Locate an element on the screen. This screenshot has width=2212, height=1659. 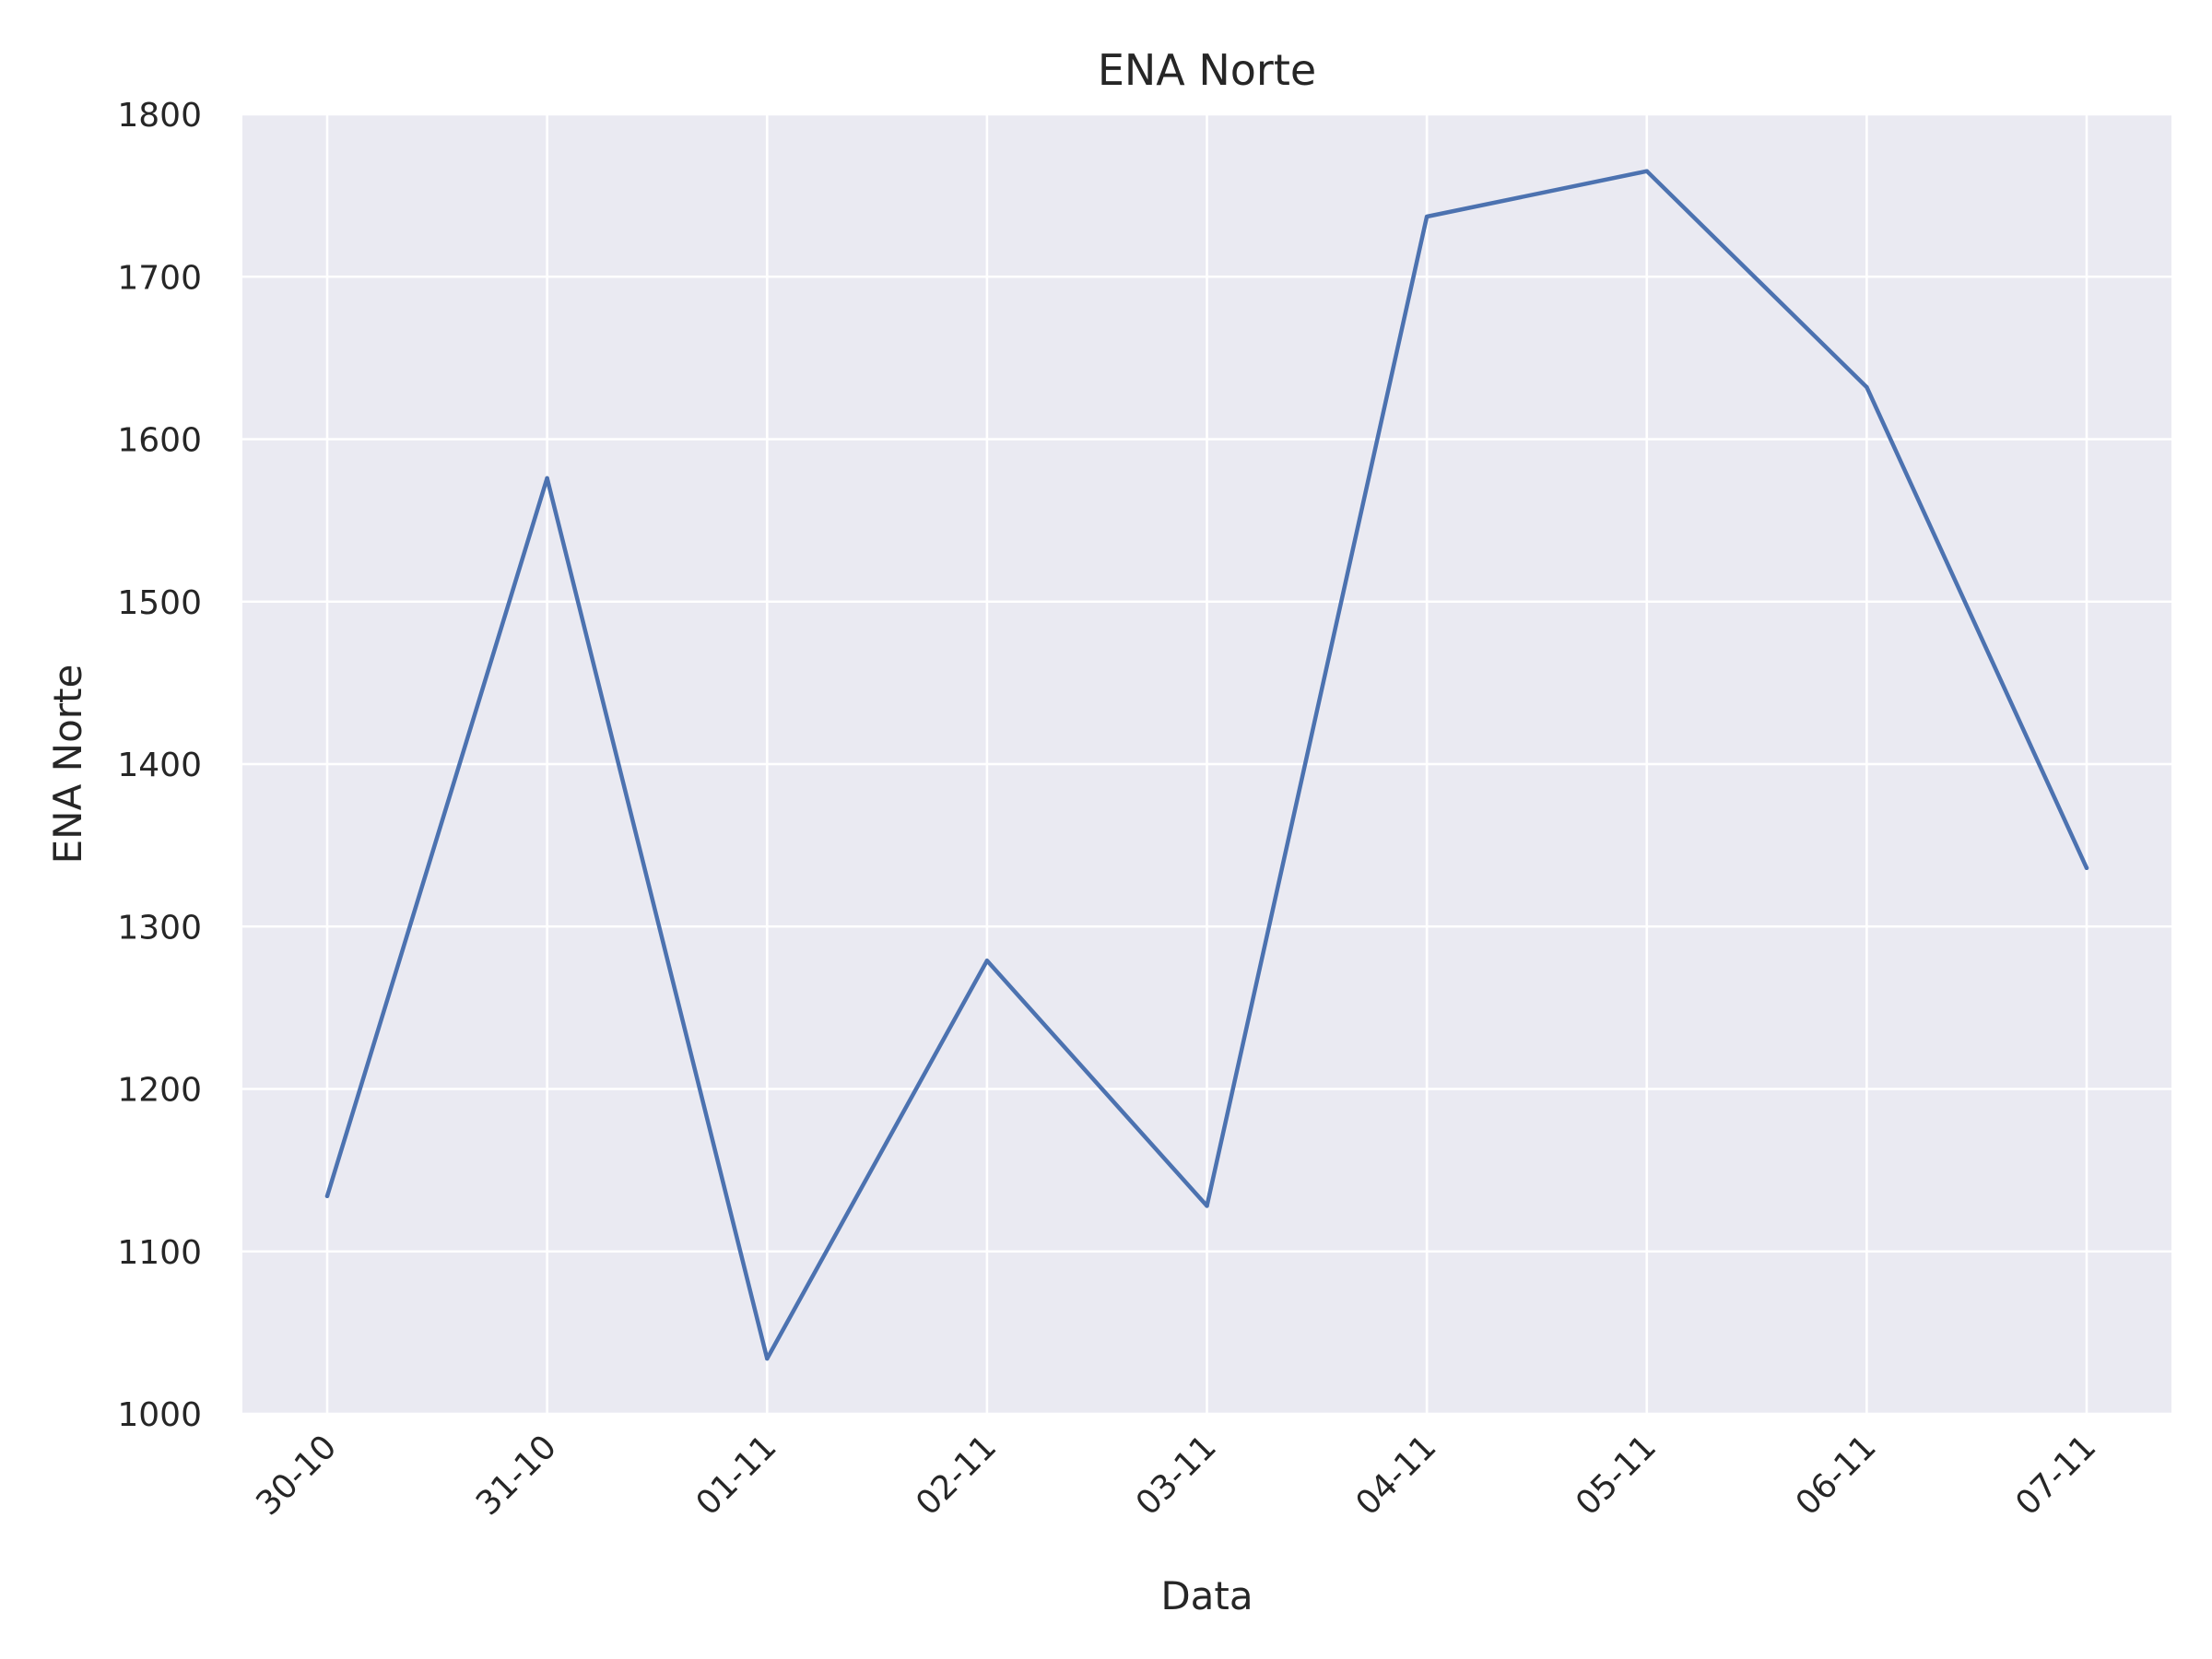
y-tick-label: 1100 is located at coordinates (159, 1253).